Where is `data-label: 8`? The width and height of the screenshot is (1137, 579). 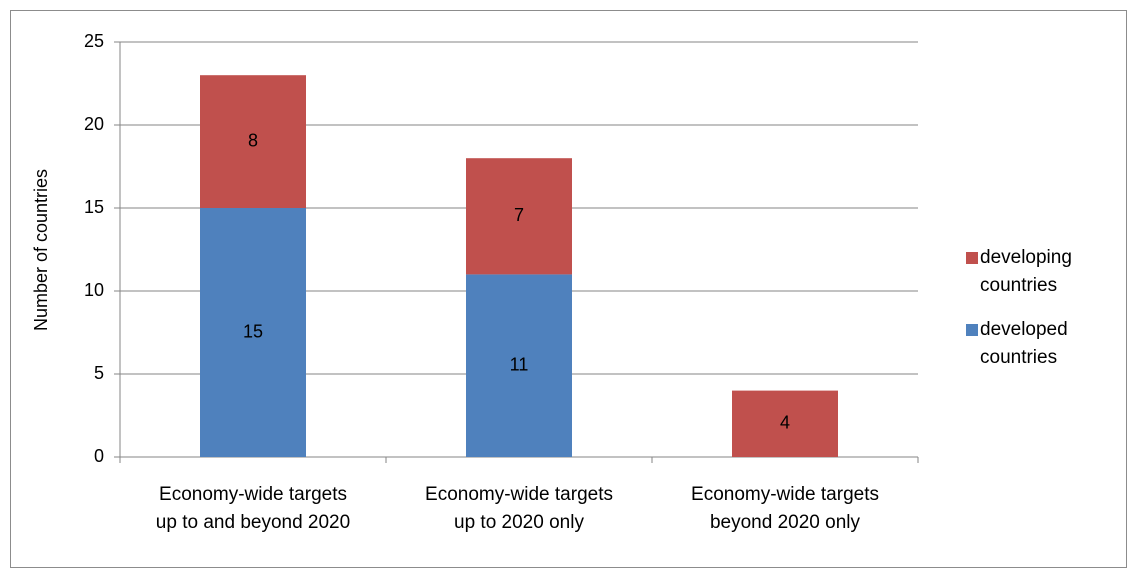
data-label: 8 is located at coordinates (253, 140).